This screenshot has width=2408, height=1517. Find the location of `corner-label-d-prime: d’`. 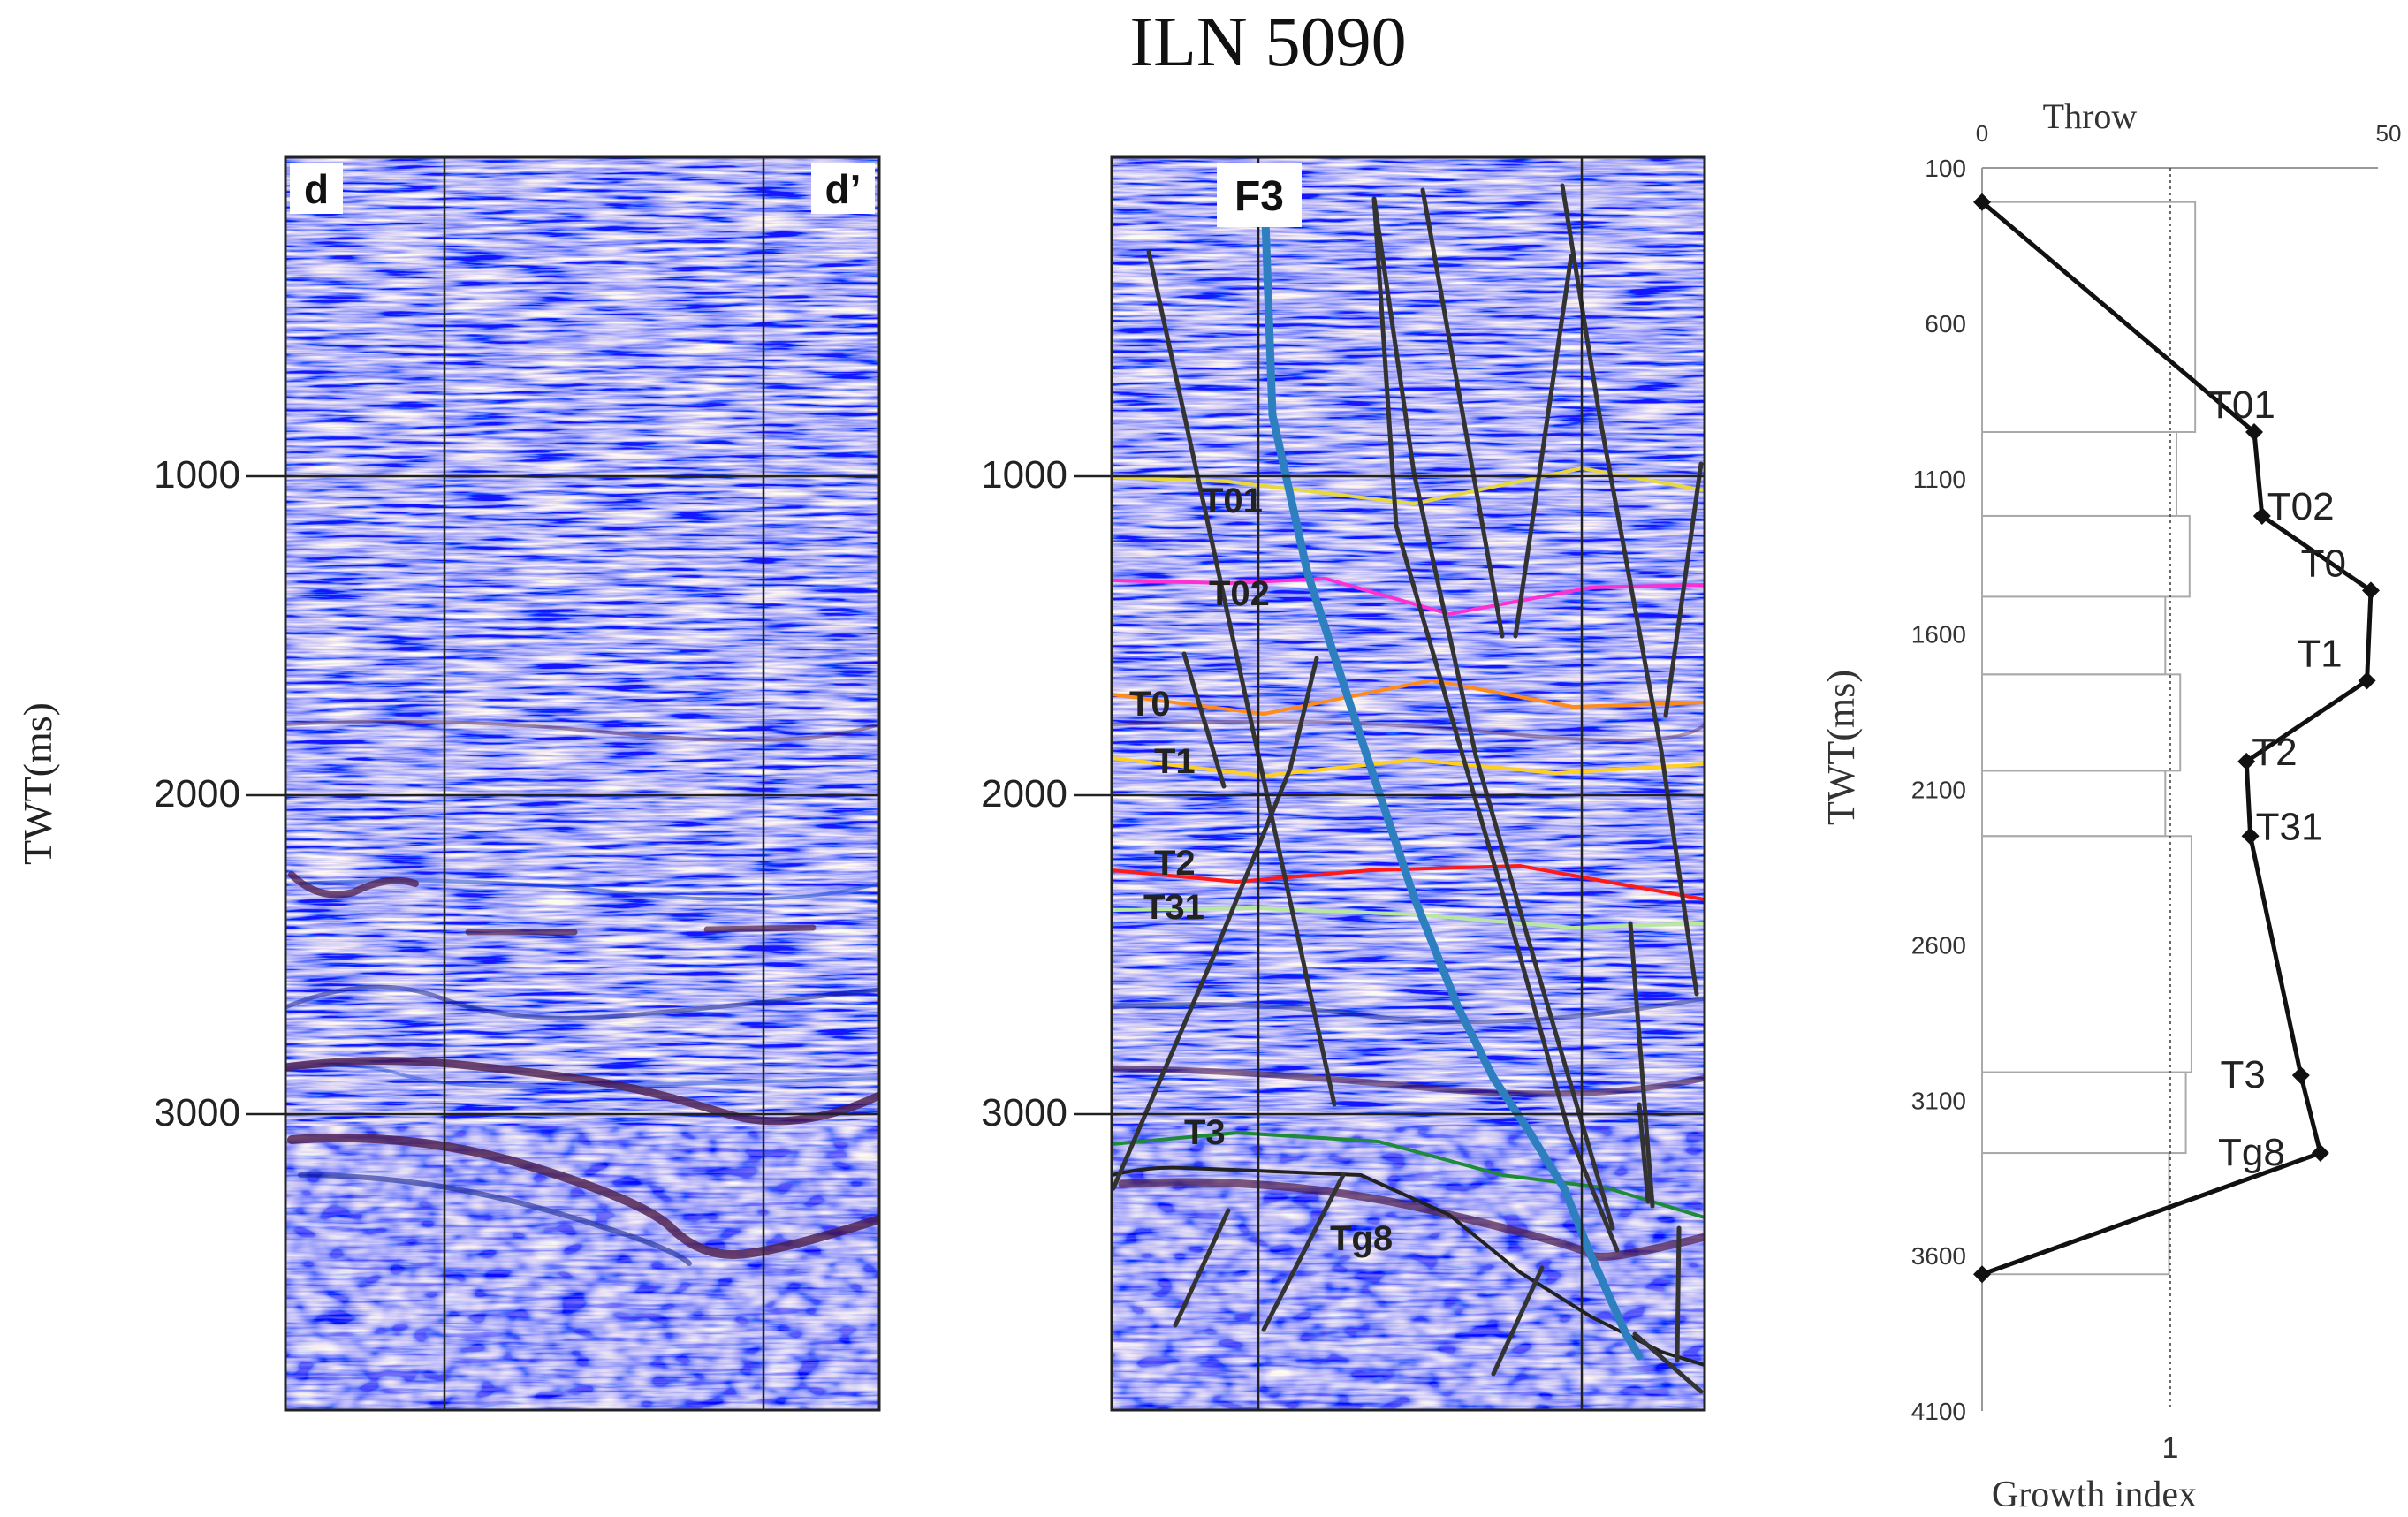

corner-label-d-prime: d’ is located at coordinates (844, 189).